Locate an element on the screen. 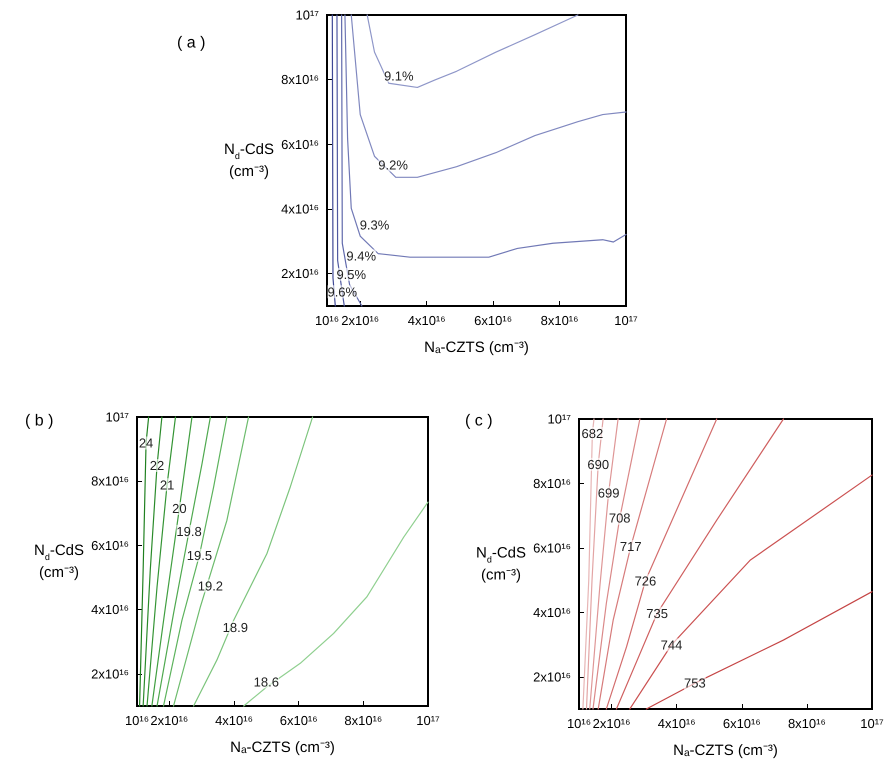 This screenshot has width=896, height=771. annotation: 18.9 is located at coordinates (235, 627).